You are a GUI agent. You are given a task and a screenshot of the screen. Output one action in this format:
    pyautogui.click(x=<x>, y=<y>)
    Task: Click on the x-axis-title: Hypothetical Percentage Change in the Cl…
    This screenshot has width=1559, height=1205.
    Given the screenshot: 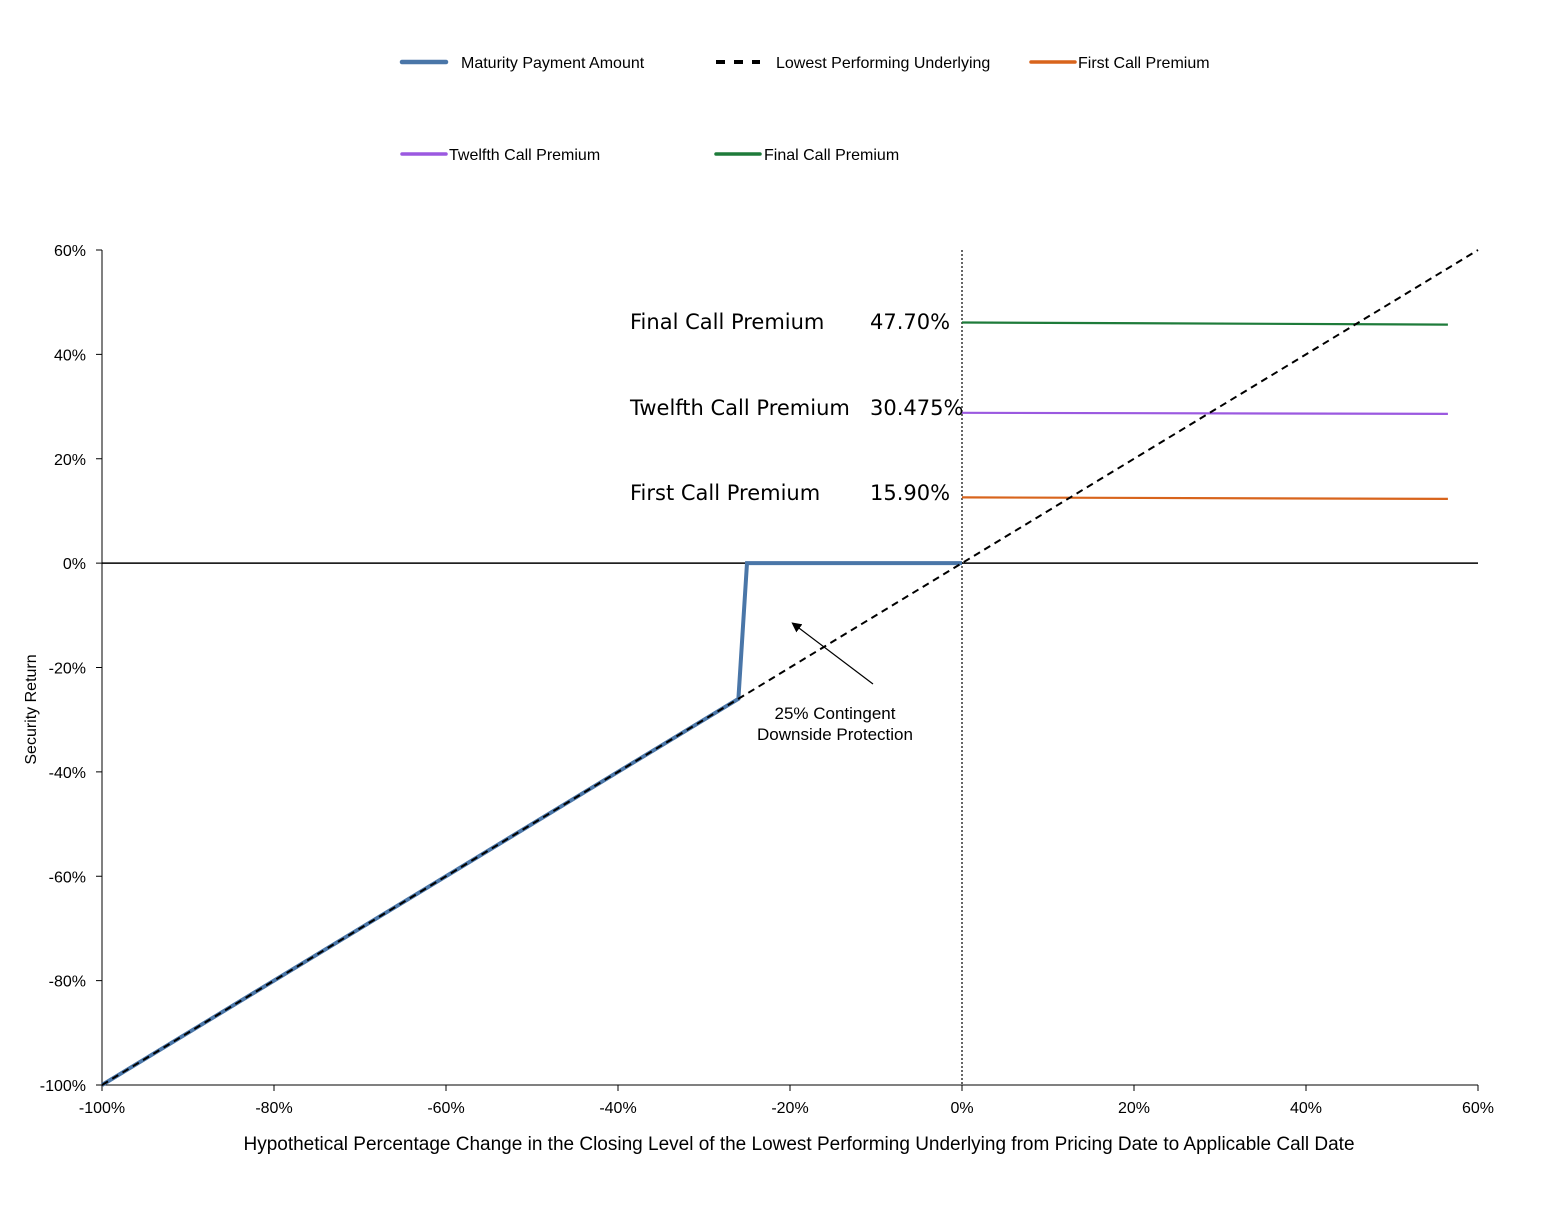 What is the action you would take?
    pyautogui.click(x=798, y=1144)
    